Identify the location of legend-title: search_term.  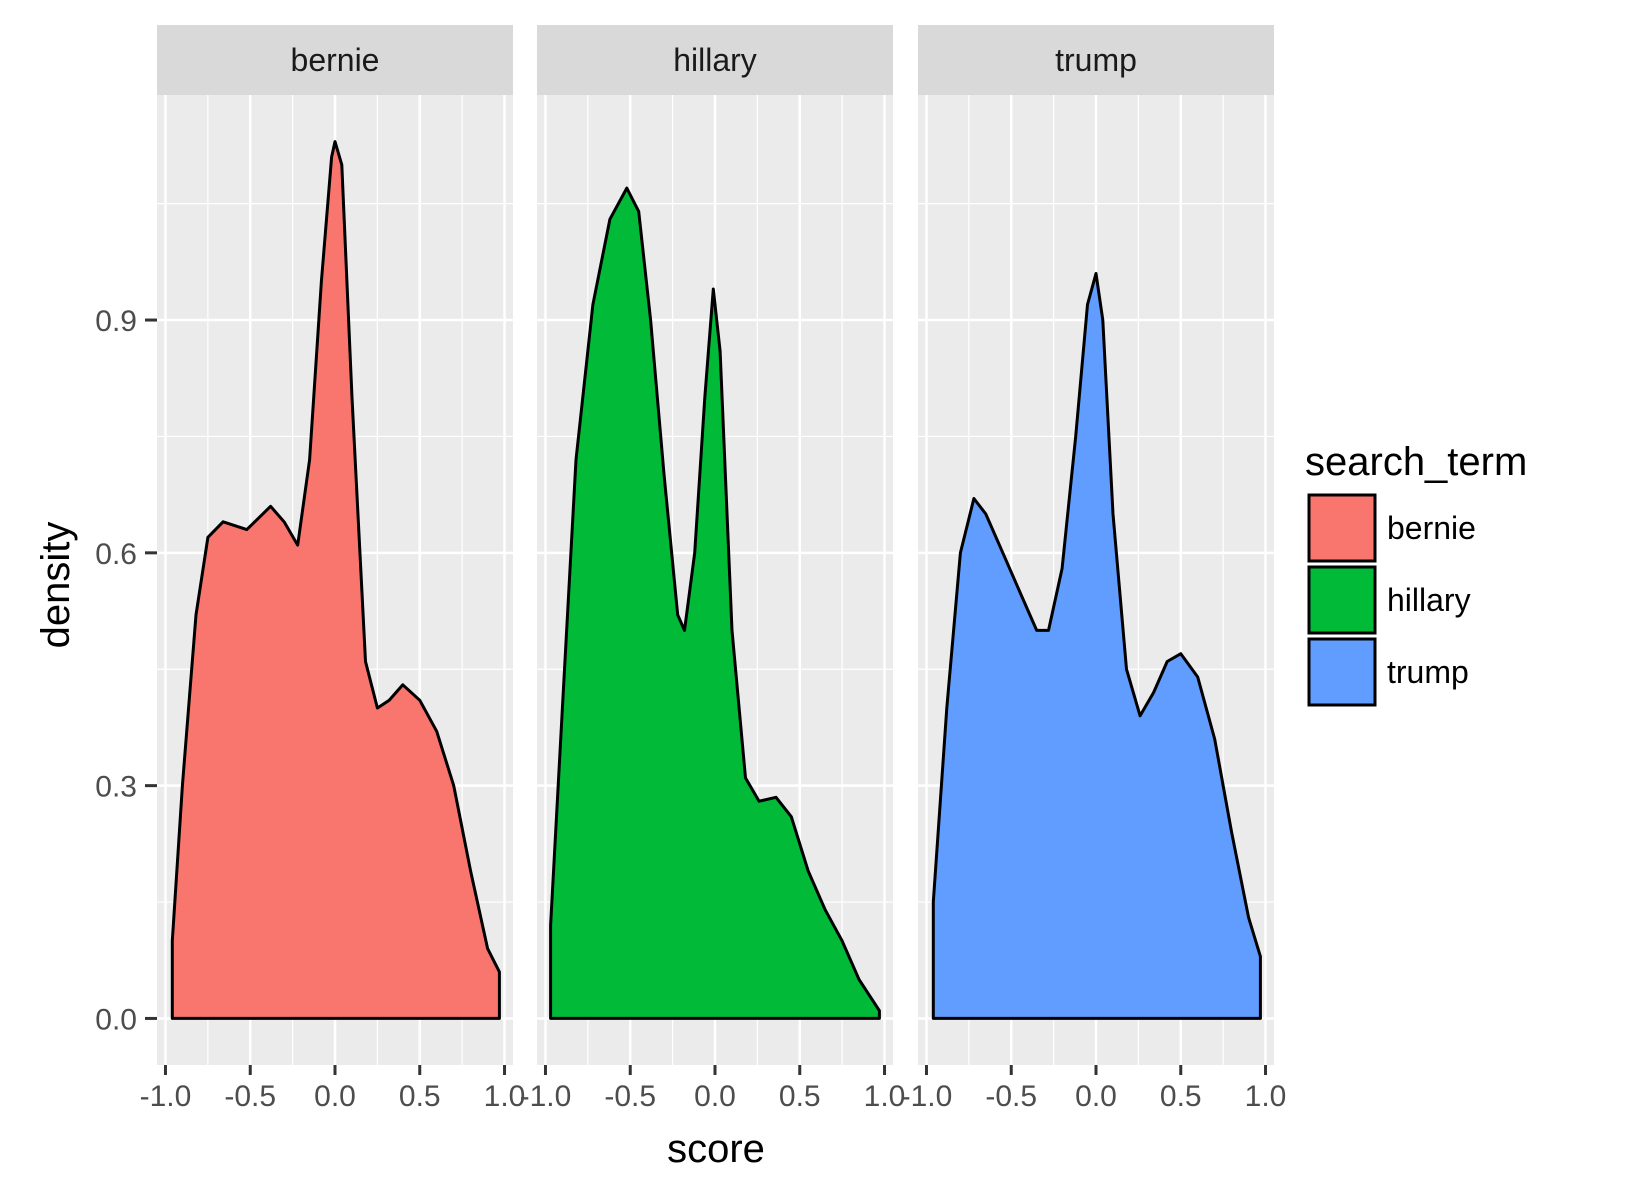
(1416, 462).